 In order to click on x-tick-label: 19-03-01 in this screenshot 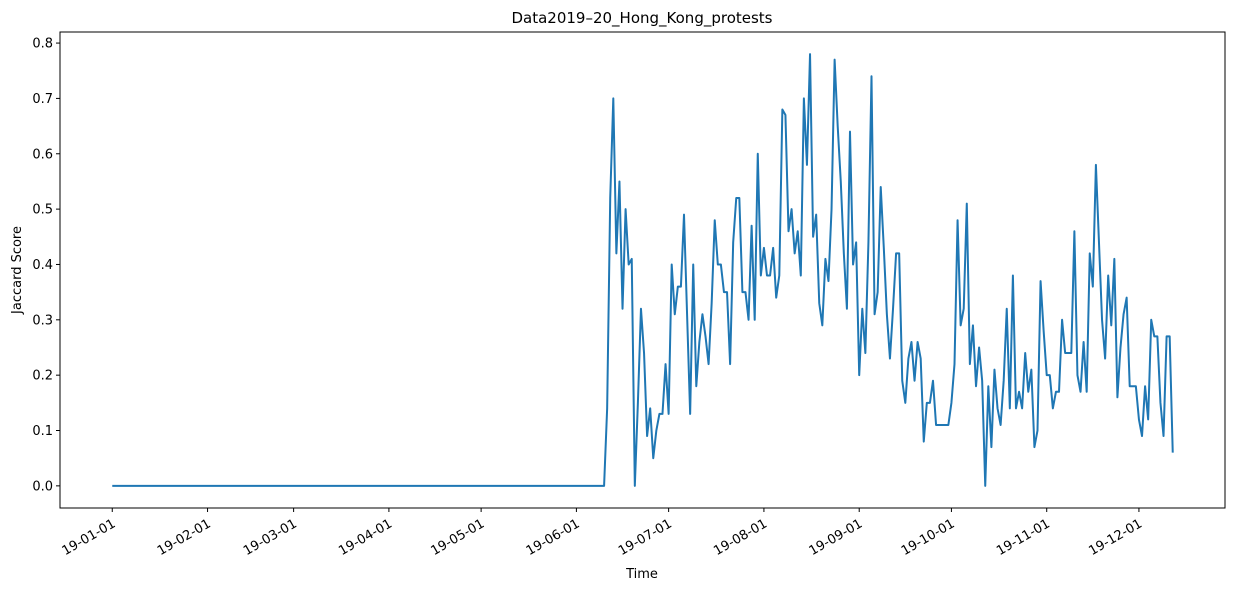, I will do `click(270, 537)`.